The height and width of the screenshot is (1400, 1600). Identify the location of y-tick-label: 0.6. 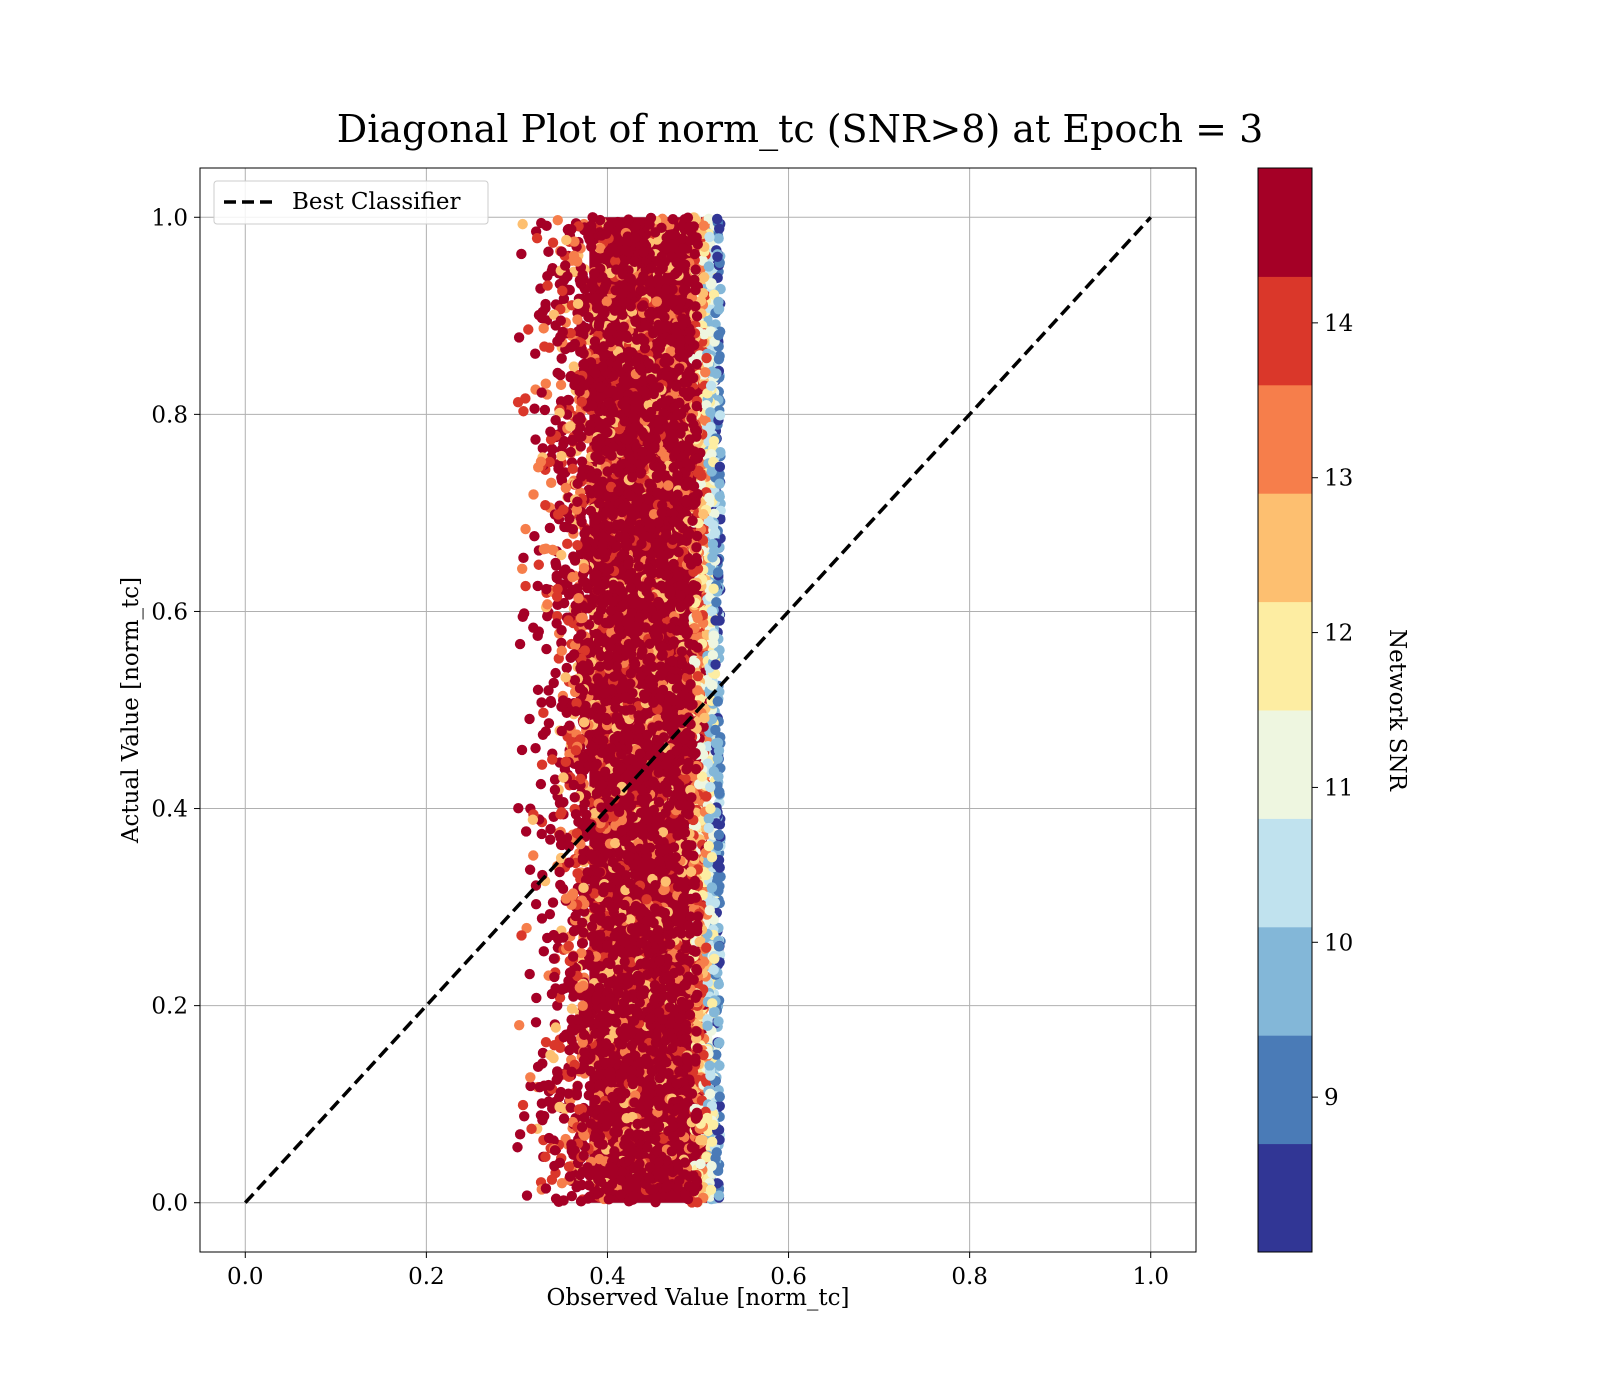
(169, 612).